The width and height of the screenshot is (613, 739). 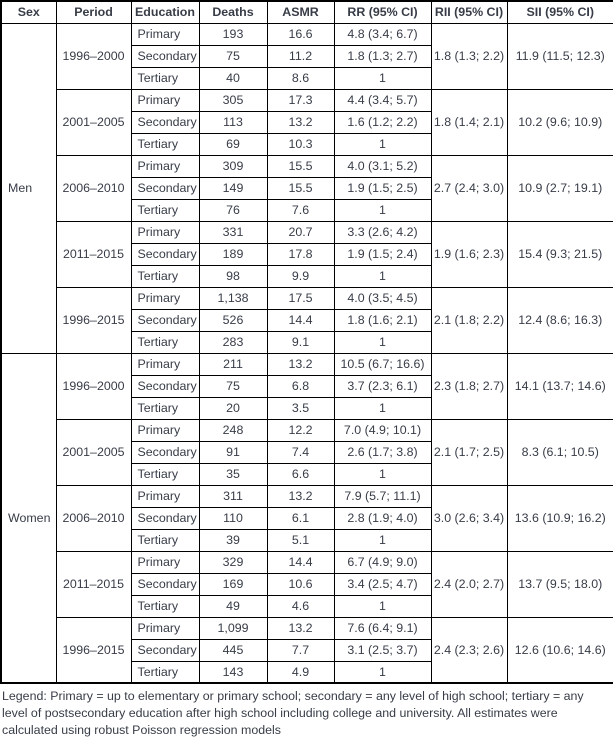 What do you see at coordinates (300, 210) in the screenshot?
I see `asmr-cell: 7.6` at bounding box center [300, 210].